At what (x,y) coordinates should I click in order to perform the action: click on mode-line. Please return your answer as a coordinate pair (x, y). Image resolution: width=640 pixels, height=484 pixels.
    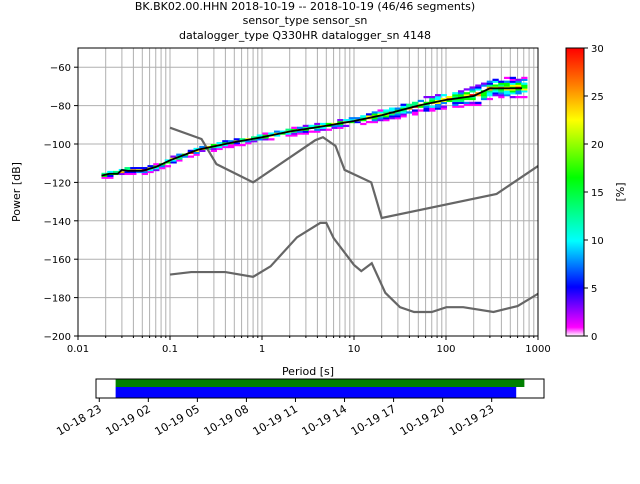
    Looking at the image, I should click on (311, 132).